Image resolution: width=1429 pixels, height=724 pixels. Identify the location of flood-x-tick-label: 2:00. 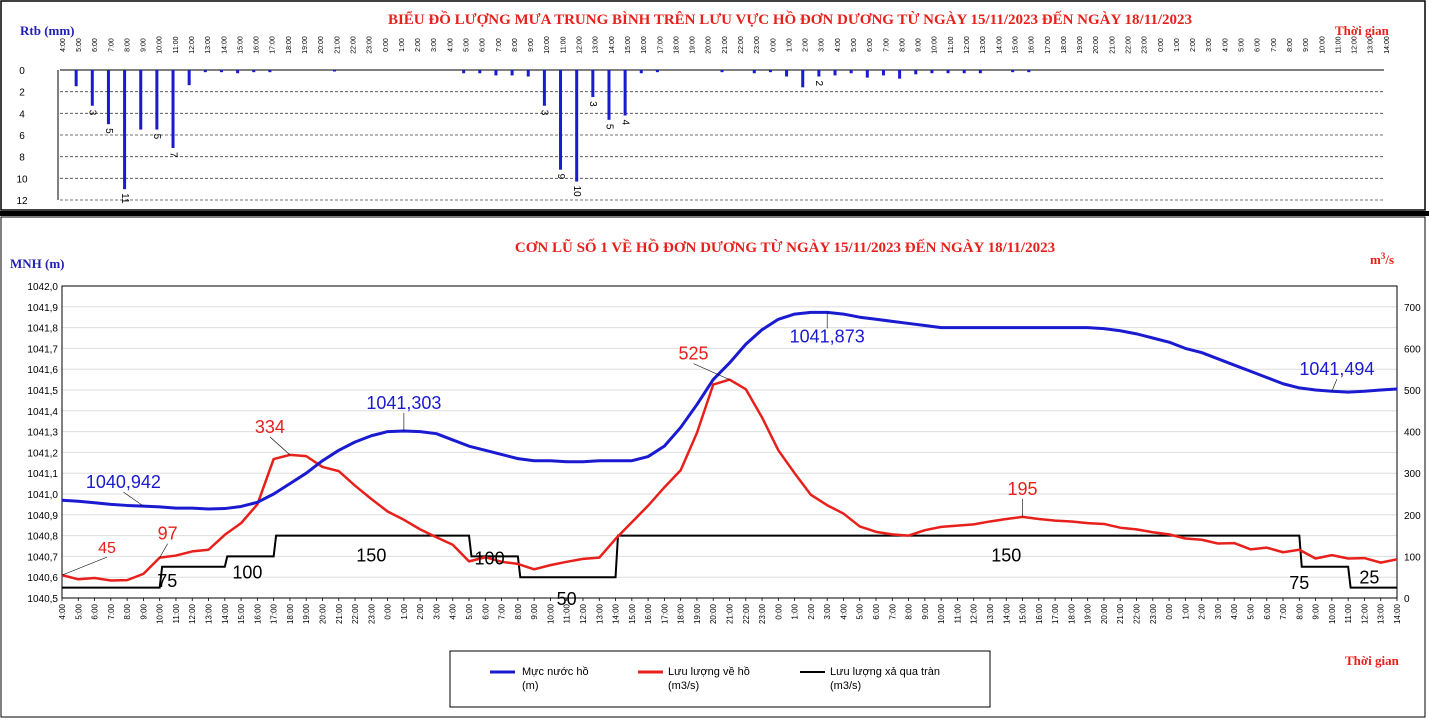
(811, 611).